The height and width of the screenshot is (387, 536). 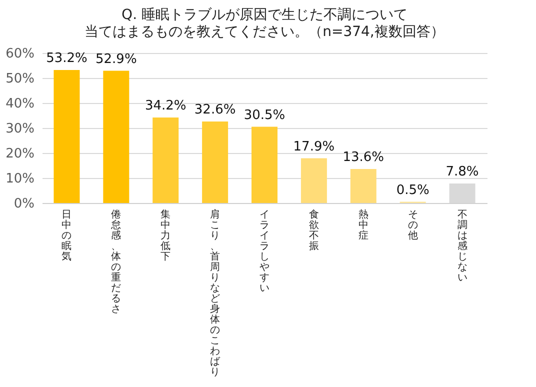 What do you see at coordinates (116, 59) in the screenshot?
I see `data-label: 52.9%` at bounding box center [116, 59].